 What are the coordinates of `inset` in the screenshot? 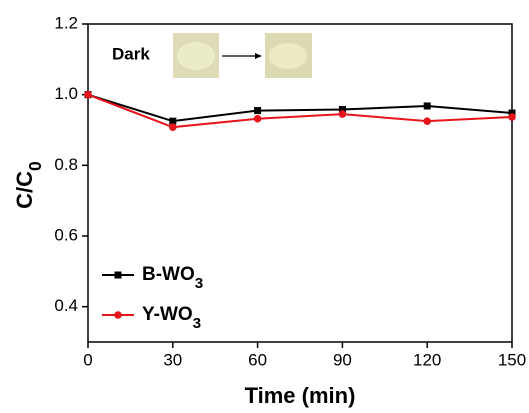 It's located at (242, 55).